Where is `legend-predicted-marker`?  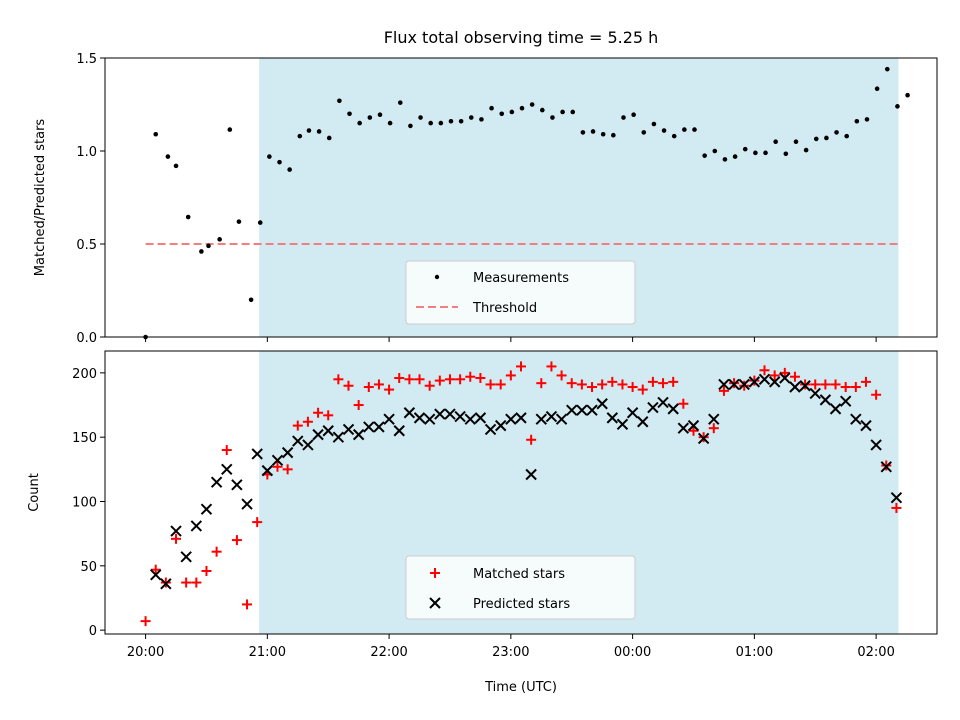 legend-predicted-marker is located at coordinates (435, 603).